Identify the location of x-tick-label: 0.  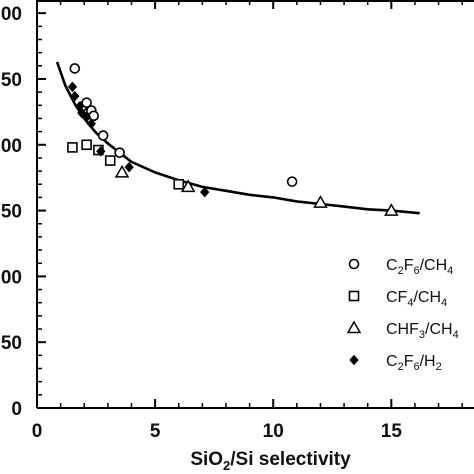
(37, 431).